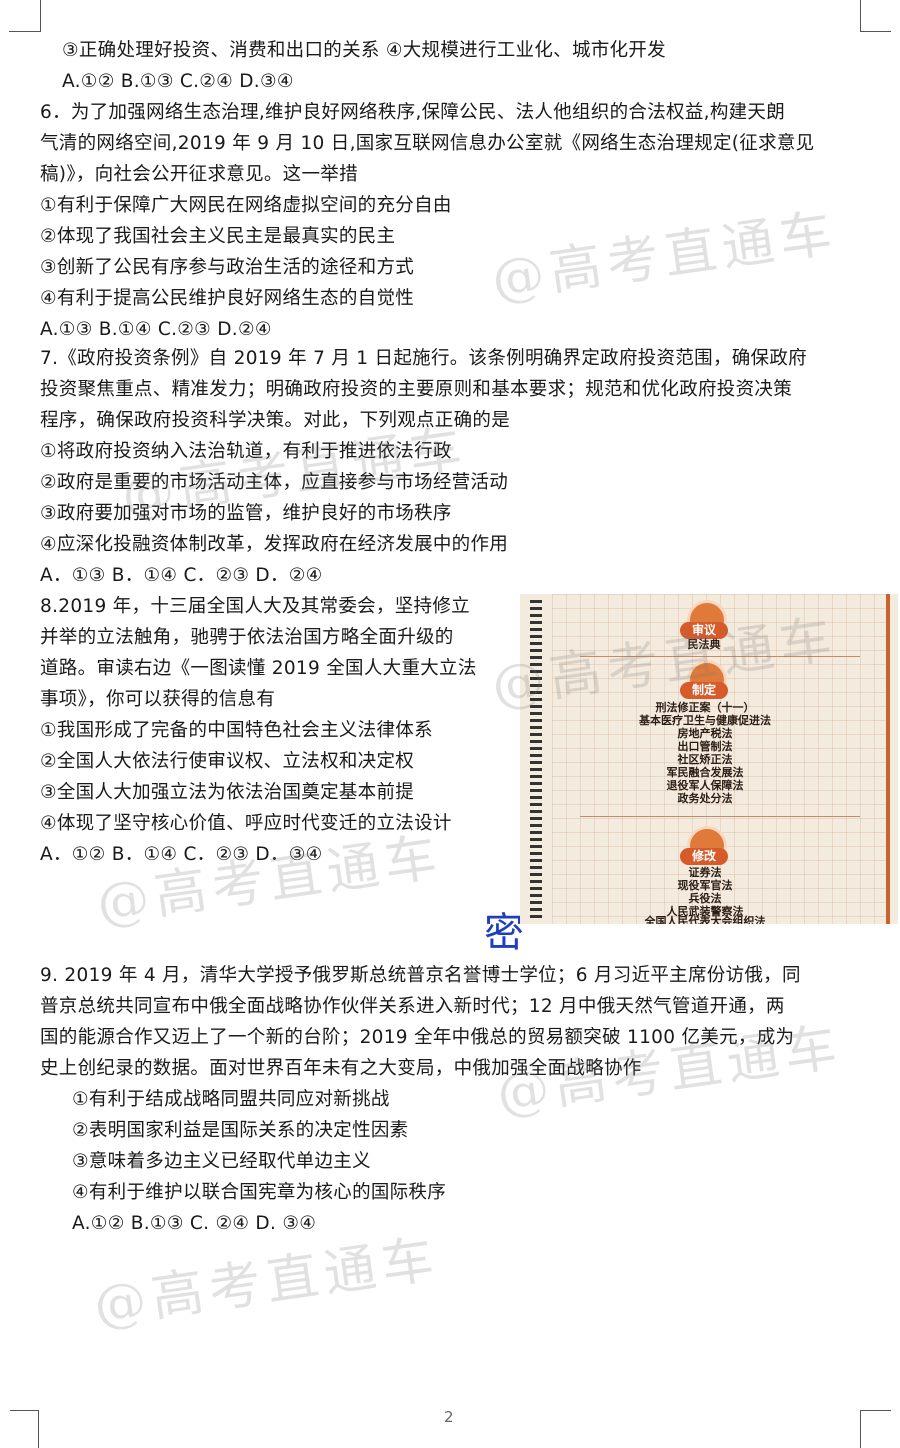 The height and width of the screenshot is (1448, 900). I want to click on q9-option: ④有利于维护以联合国宪章为核心的国际秩序, so click(259, 1192).